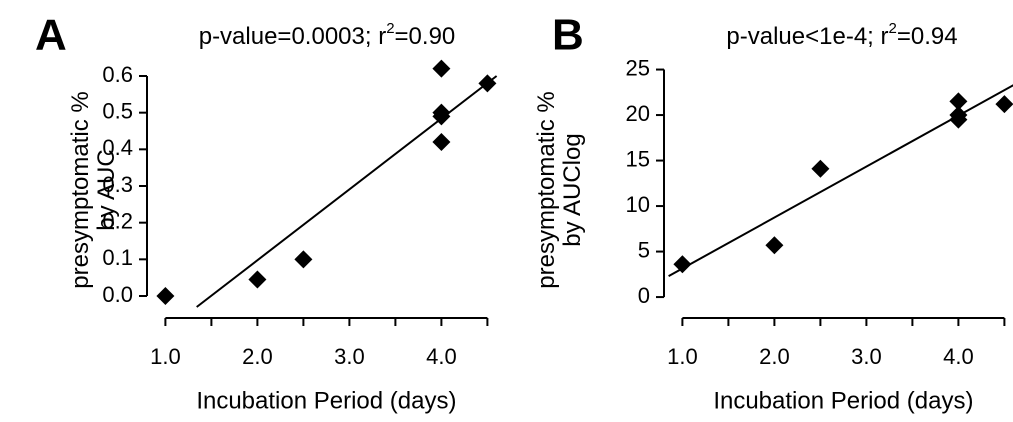  I want to click on y-tick-label: 0.3, so click(117, 184).